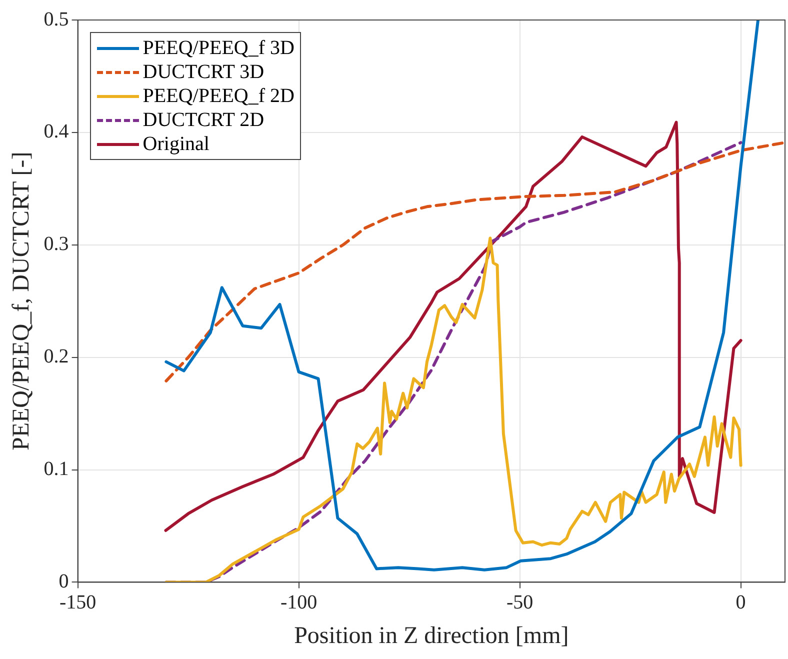 The height and width of the screenshot is (659, 788). I want to click on y-axis-title: PEEQ/PEEQ_f, DUCTCRT [-], so click(21, 301).